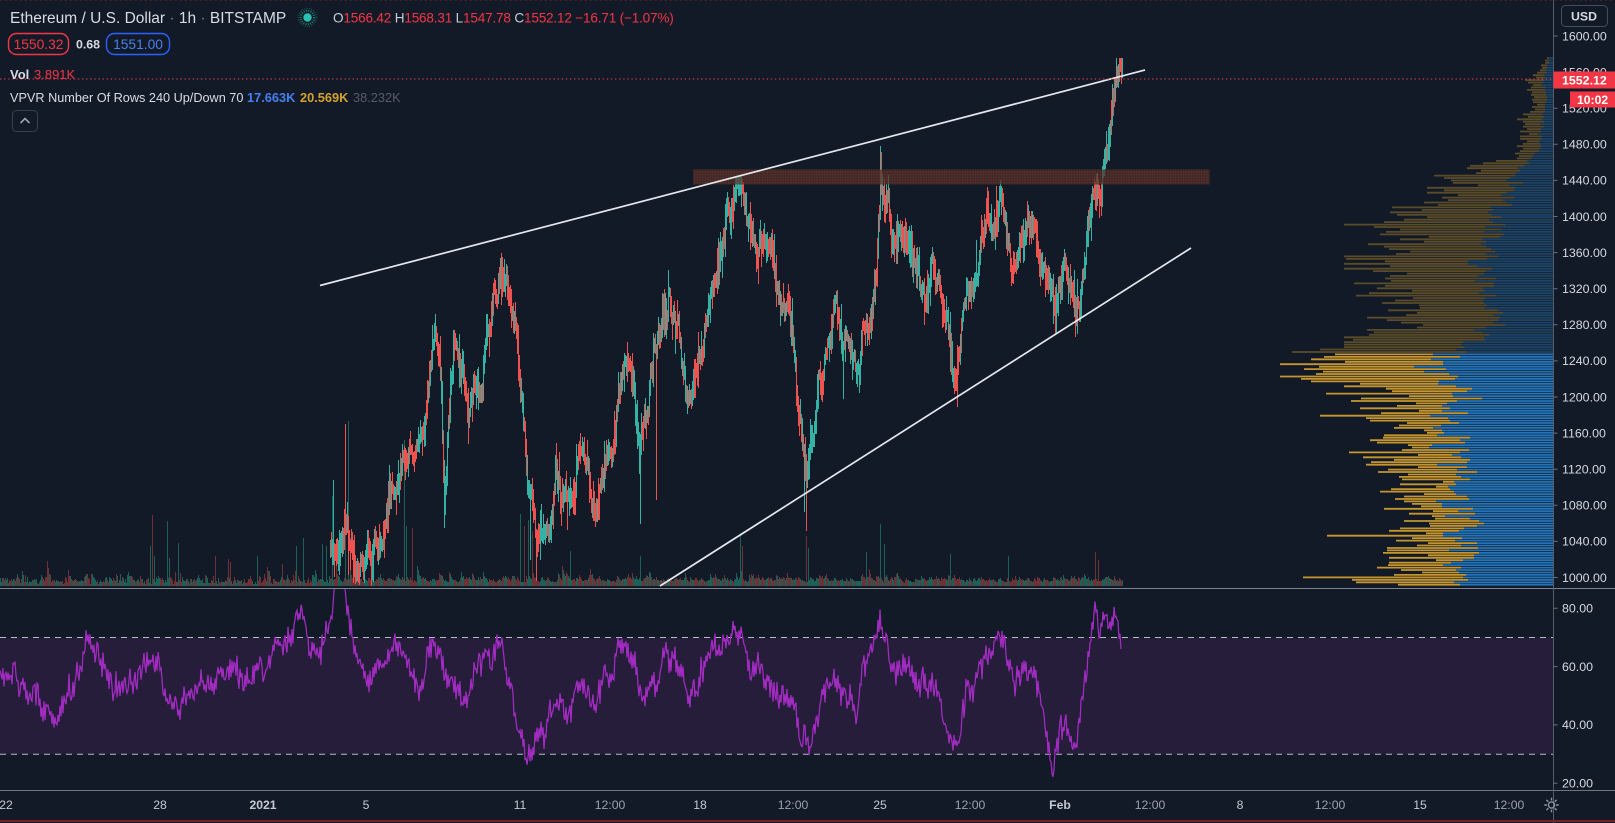 The height and width of the screenshot is (823, 1615). I want to click on svg-text: 20.00, so click(1577, 784).